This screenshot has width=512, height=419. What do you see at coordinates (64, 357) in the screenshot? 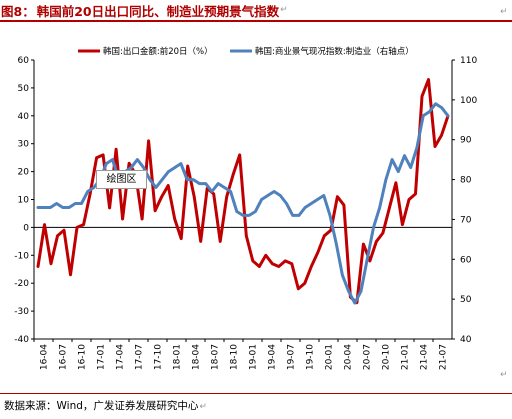
I see `x-tick-label: 16-07` at bounding box center [64, 357].